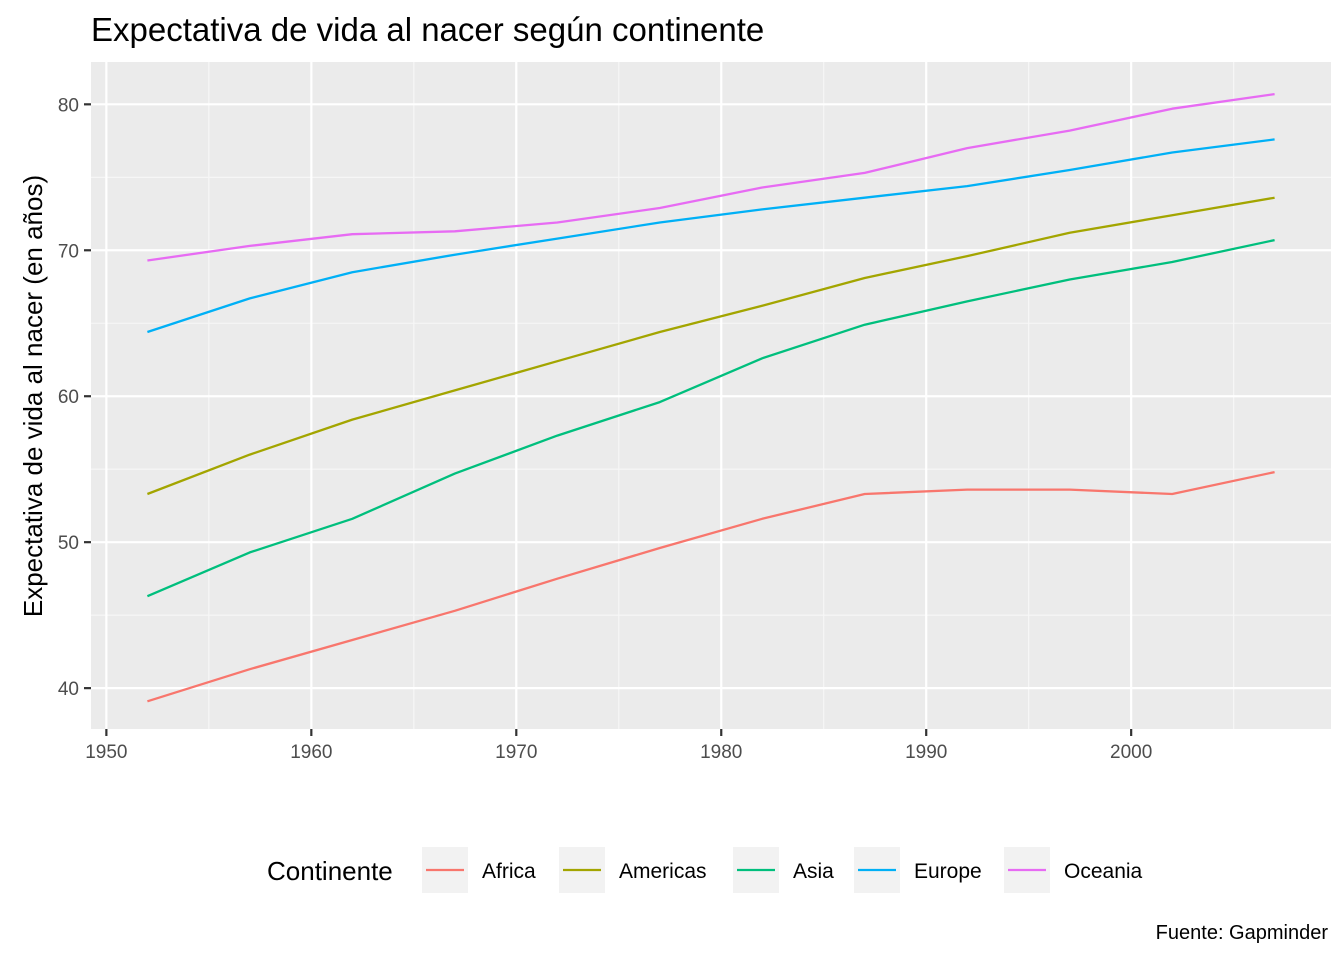  What do you see at coordinates (618, 746) in the screenshot?
I see `x-axis: 1950 1960 1970 1980 1990 2000` at bounding box center [618, 746].